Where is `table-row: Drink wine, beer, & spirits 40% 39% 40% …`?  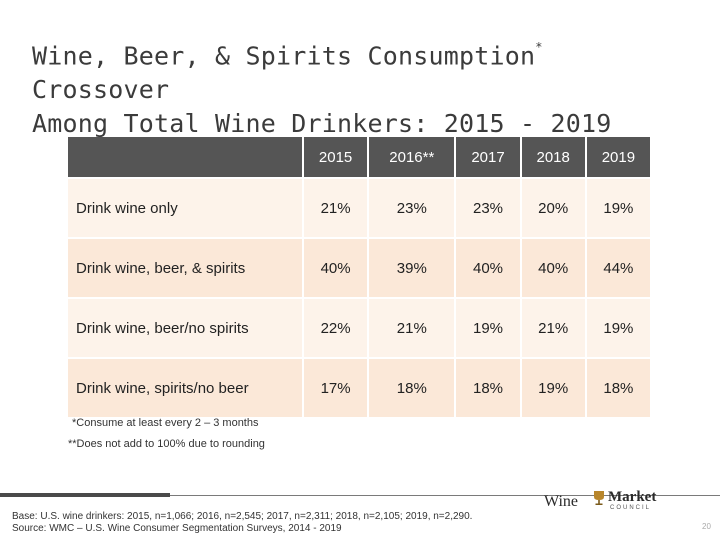 table-row: Drink wine, beer, & spirits 40% 39% 40% … is located at coordinates (359, 267).